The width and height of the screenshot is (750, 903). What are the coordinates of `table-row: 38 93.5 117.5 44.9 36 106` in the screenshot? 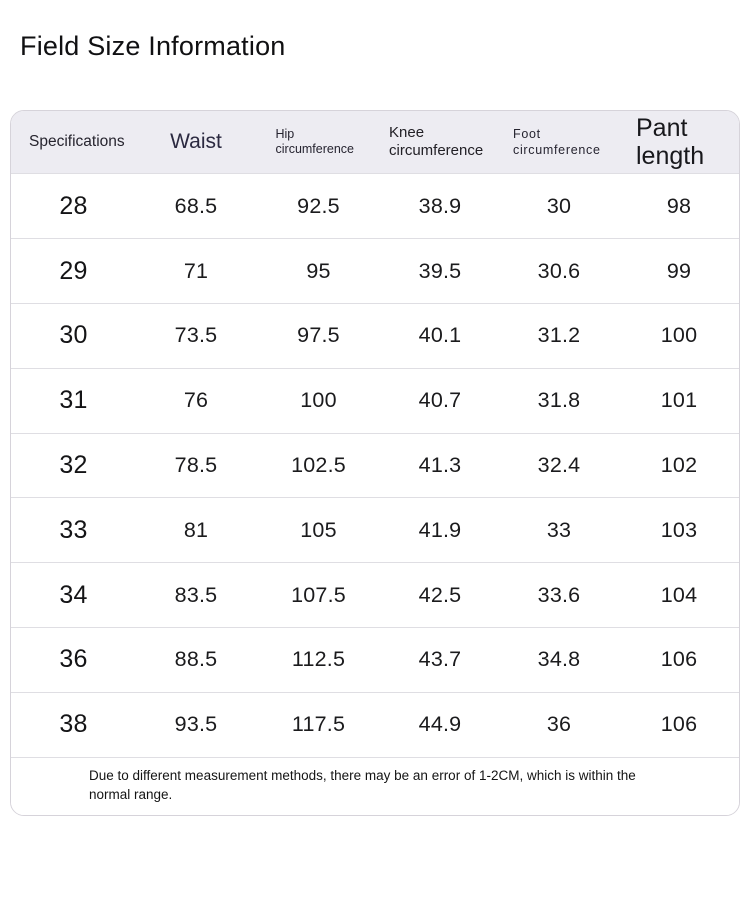 It's located at (375, 724).